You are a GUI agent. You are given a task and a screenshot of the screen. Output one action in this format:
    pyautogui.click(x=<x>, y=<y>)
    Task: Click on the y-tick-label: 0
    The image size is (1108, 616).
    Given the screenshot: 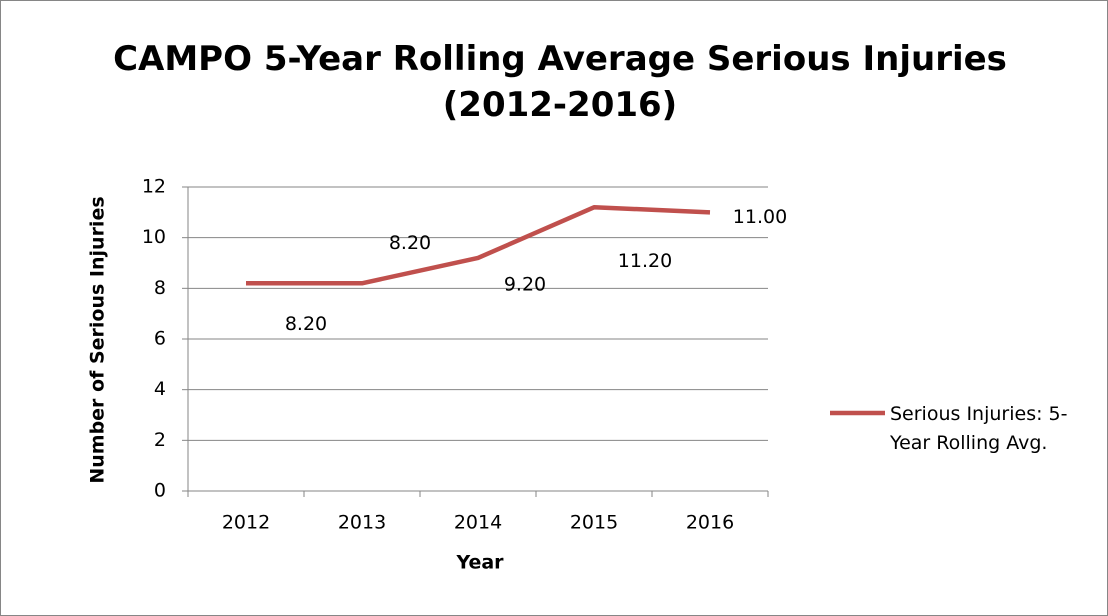 What is the action you would take?
    pyautogui.click(x=160, y=491)
    